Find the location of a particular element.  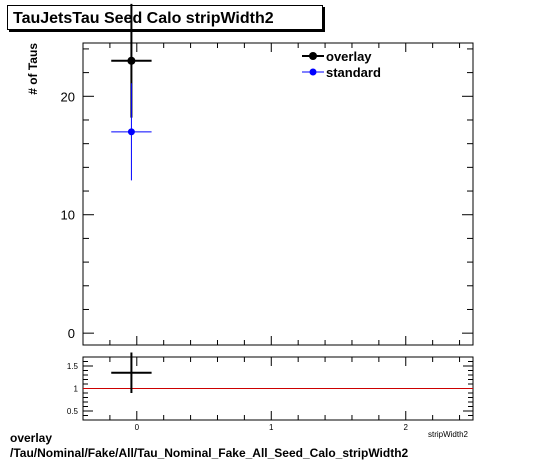

ratio-y-tick-label: 0.5 is located at coordinates (73, 411).